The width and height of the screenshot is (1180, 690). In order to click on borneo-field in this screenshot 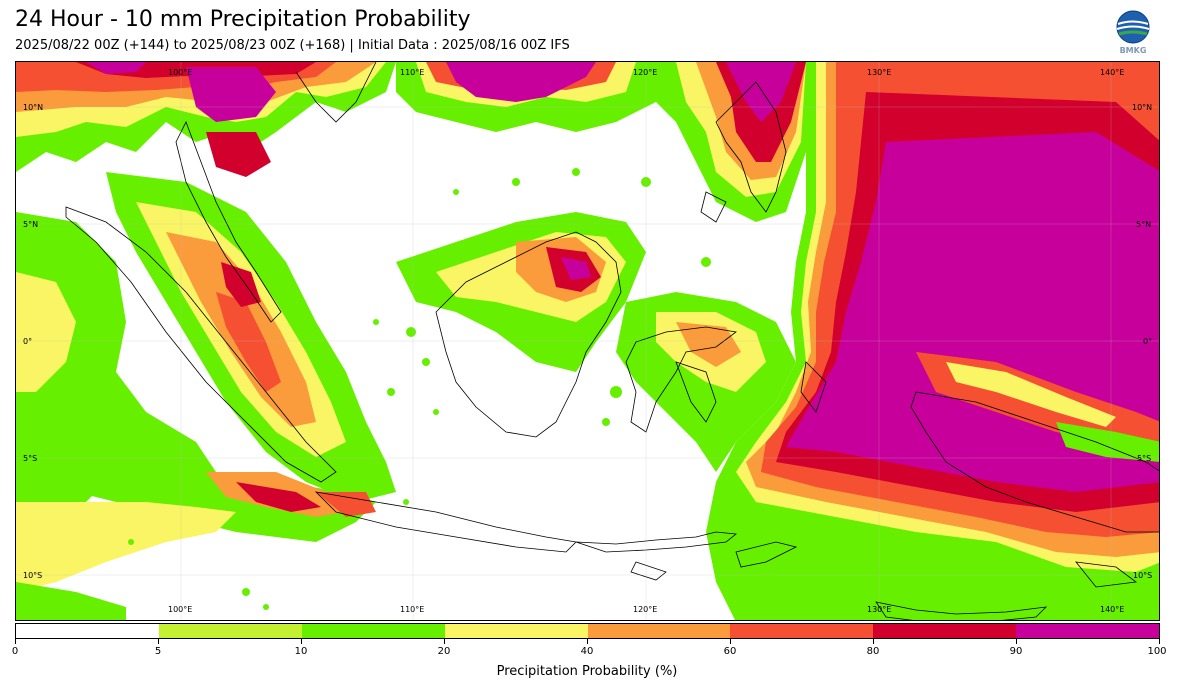, I will do `click(521, 292)`.